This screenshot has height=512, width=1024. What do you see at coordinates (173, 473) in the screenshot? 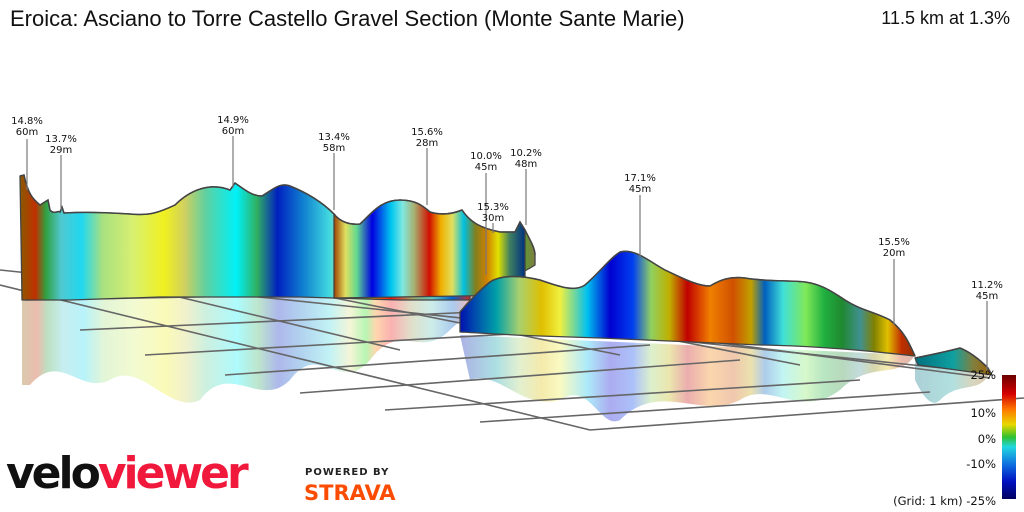
I see `logo-viewer: viewer` at bounding box center [173, 473].